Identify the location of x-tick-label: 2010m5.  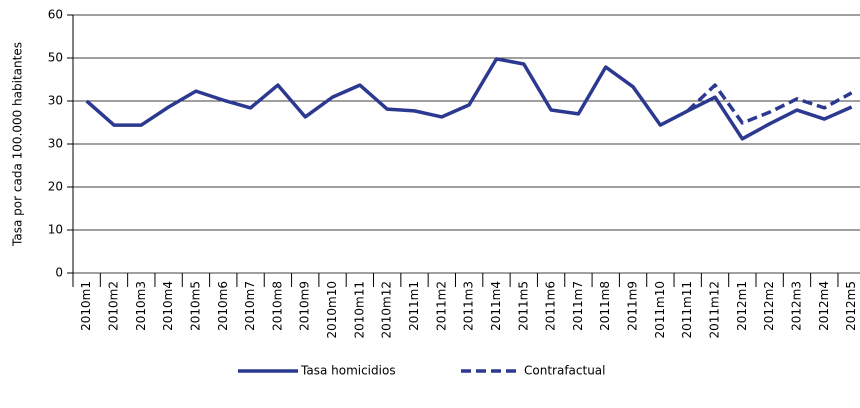
(195, 306).